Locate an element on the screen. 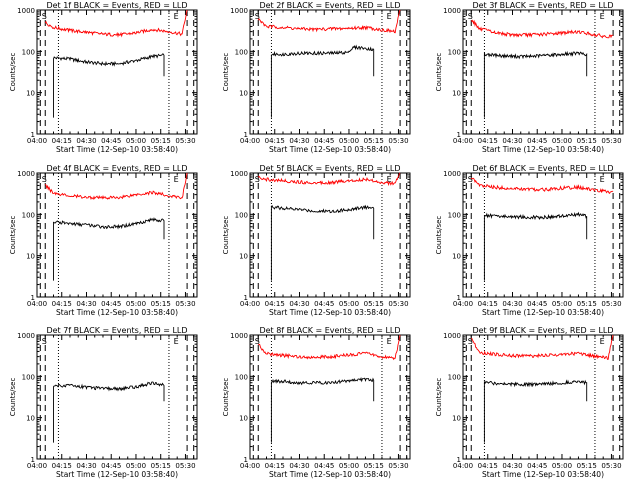 The height and width of the screenshot is (480, 640). chart-title: Det 5f BLACK = Events, RED = LLD is located at coordinates (329, 168).